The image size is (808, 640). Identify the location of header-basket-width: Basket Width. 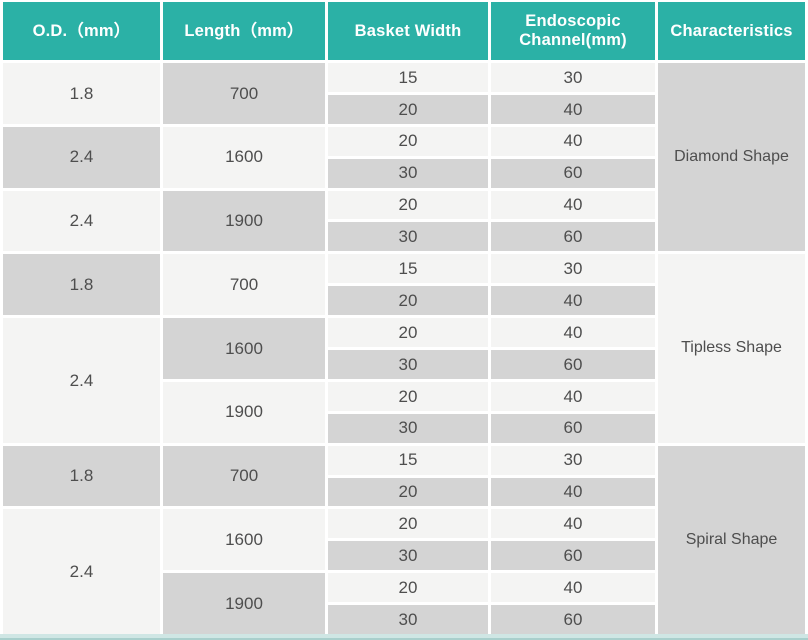
(408, 31).